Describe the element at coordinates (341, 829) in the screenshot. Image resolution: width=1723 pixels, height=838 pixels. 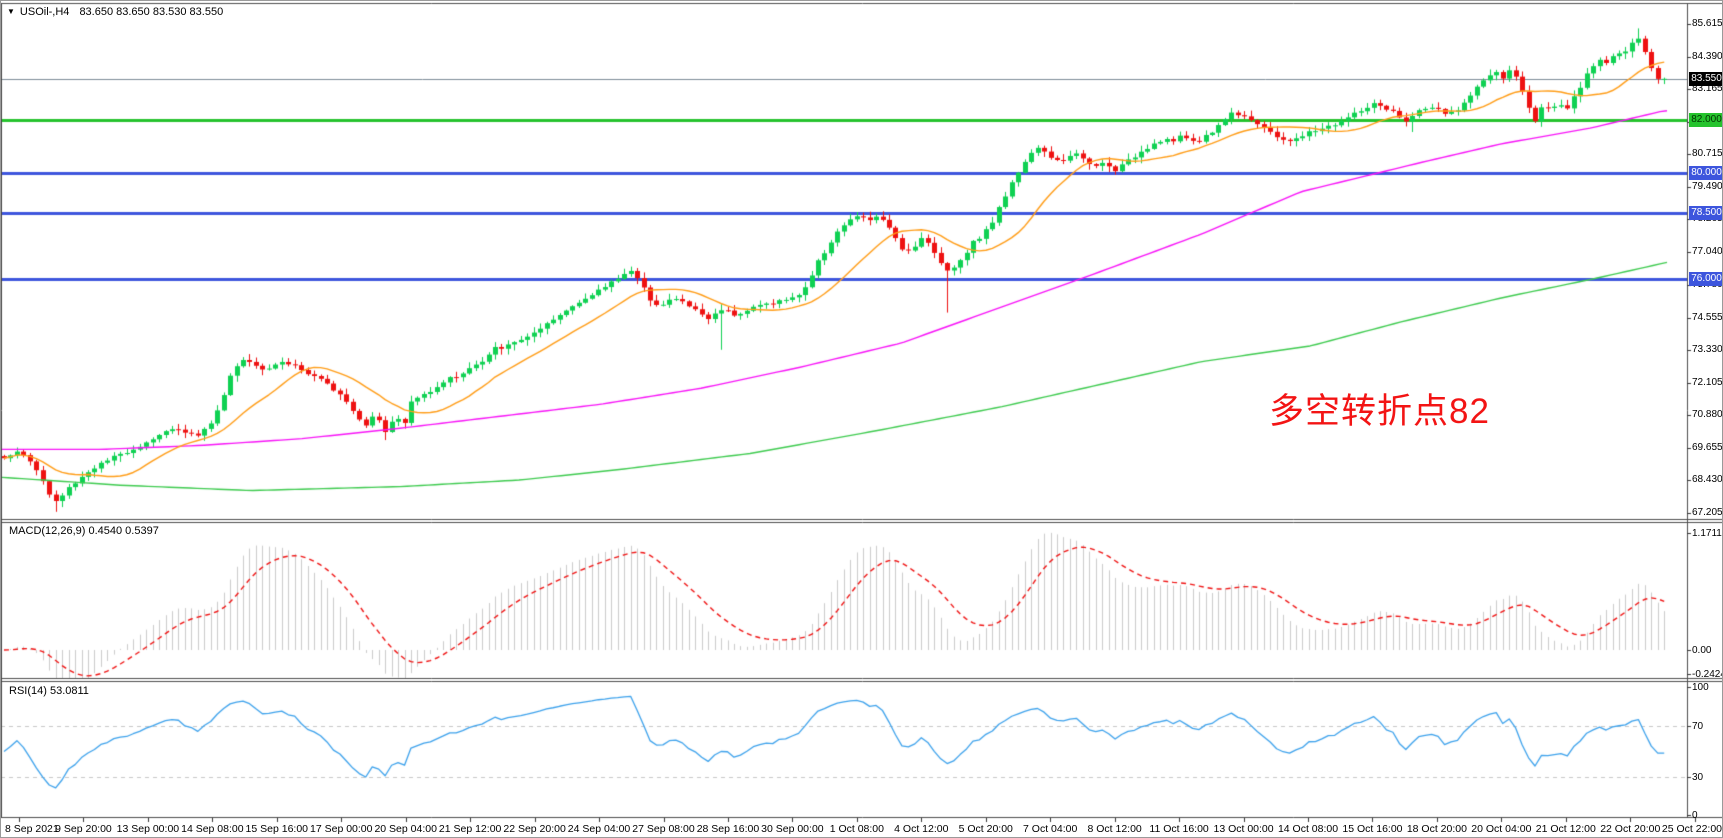
I see `time-tick-label: 17 Sep 00:00` at that location.